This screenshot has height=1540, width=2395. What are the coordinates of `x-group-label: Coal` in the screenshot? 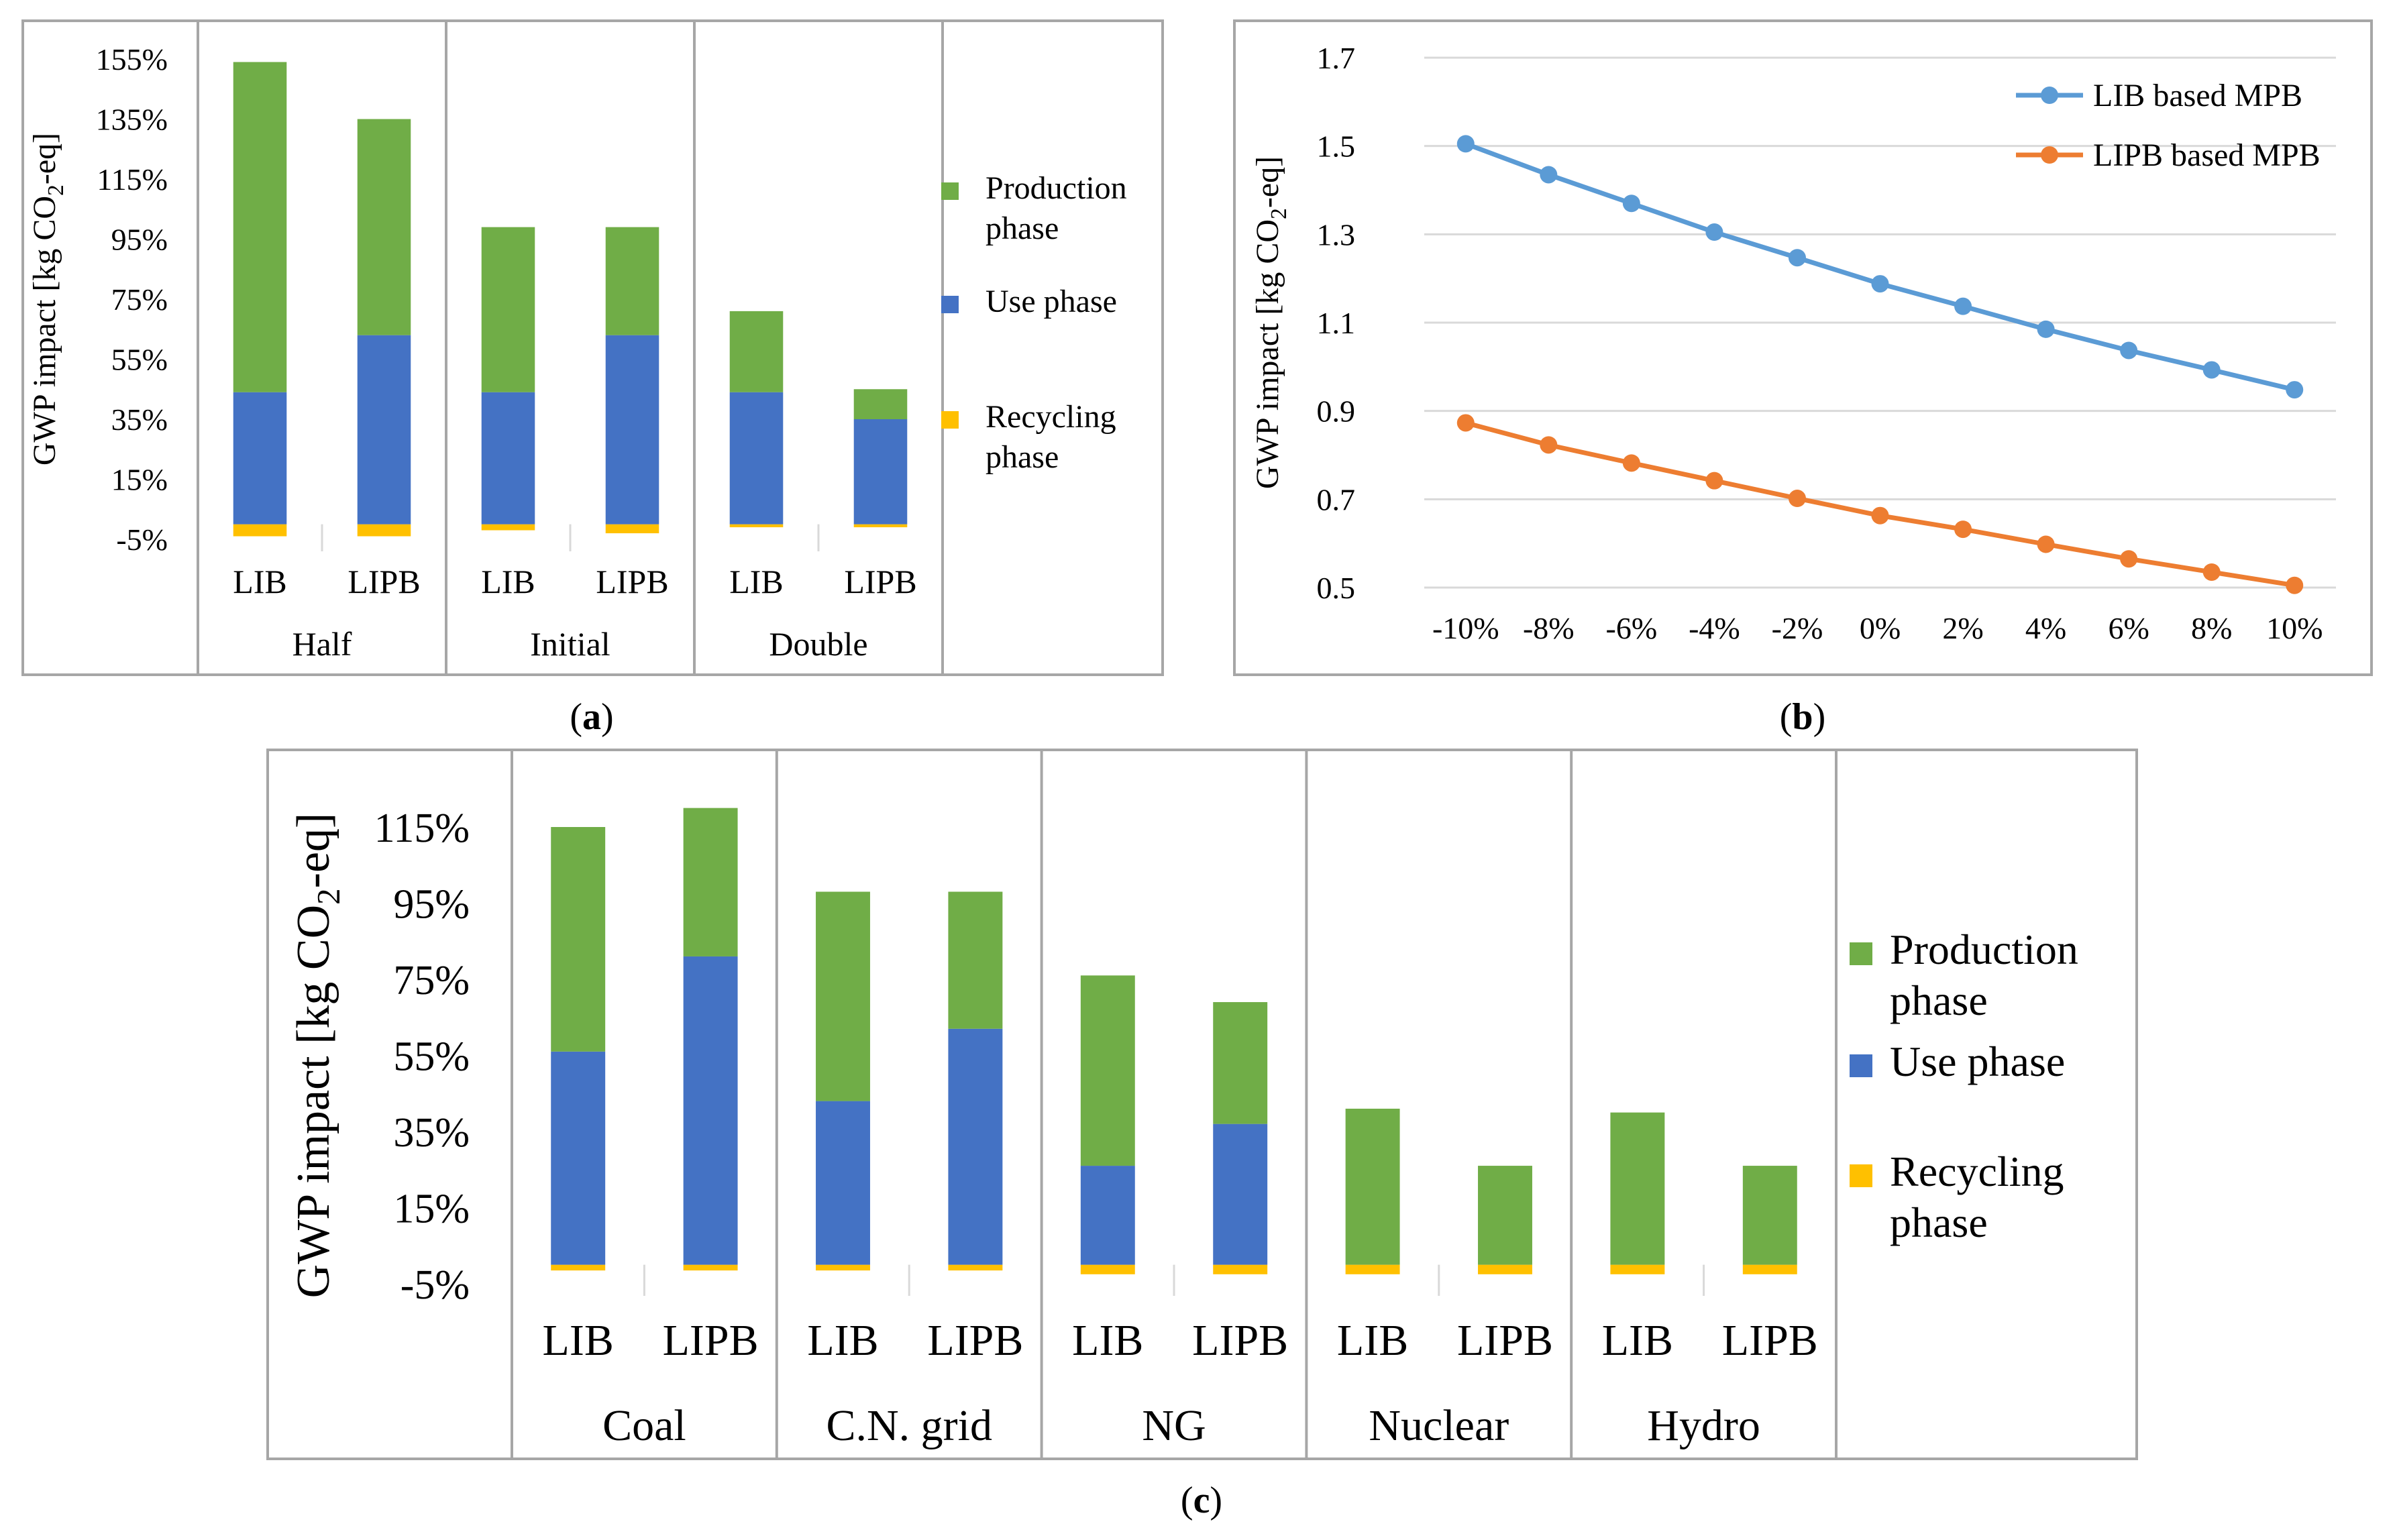 It's located at (644, 1426).